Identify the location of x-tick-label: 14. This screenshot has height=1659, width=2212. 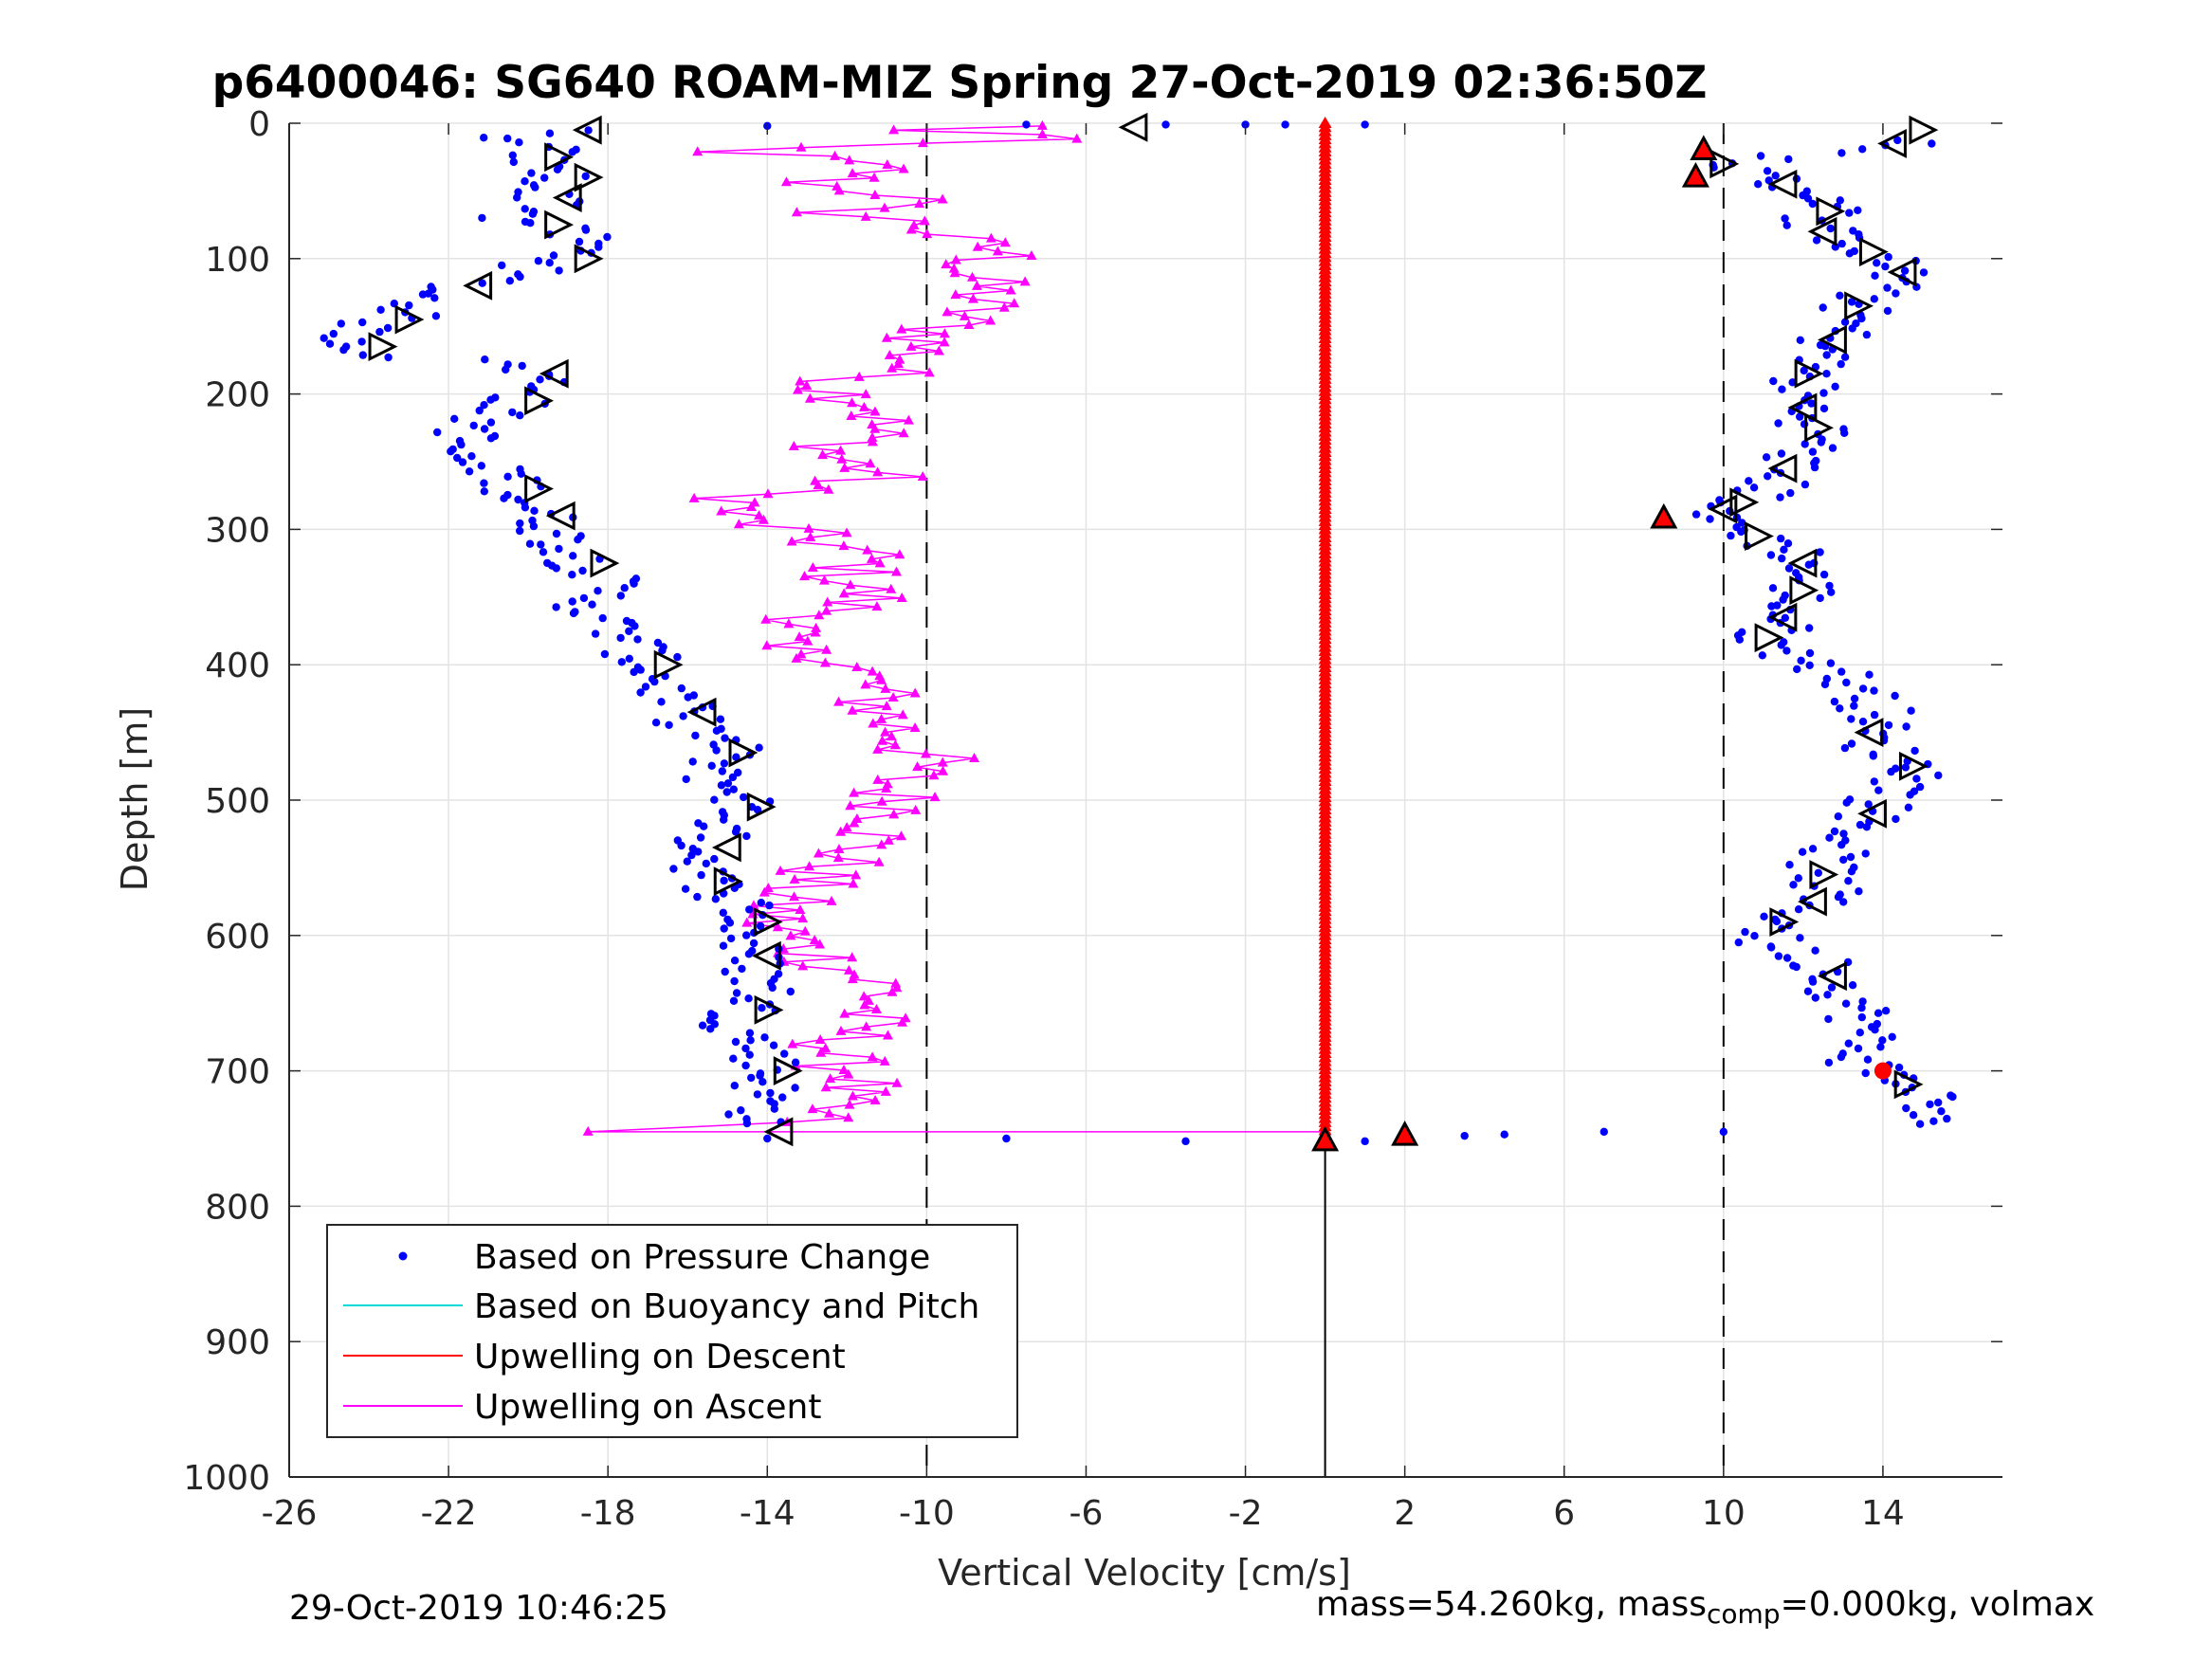
(1883, 1513).